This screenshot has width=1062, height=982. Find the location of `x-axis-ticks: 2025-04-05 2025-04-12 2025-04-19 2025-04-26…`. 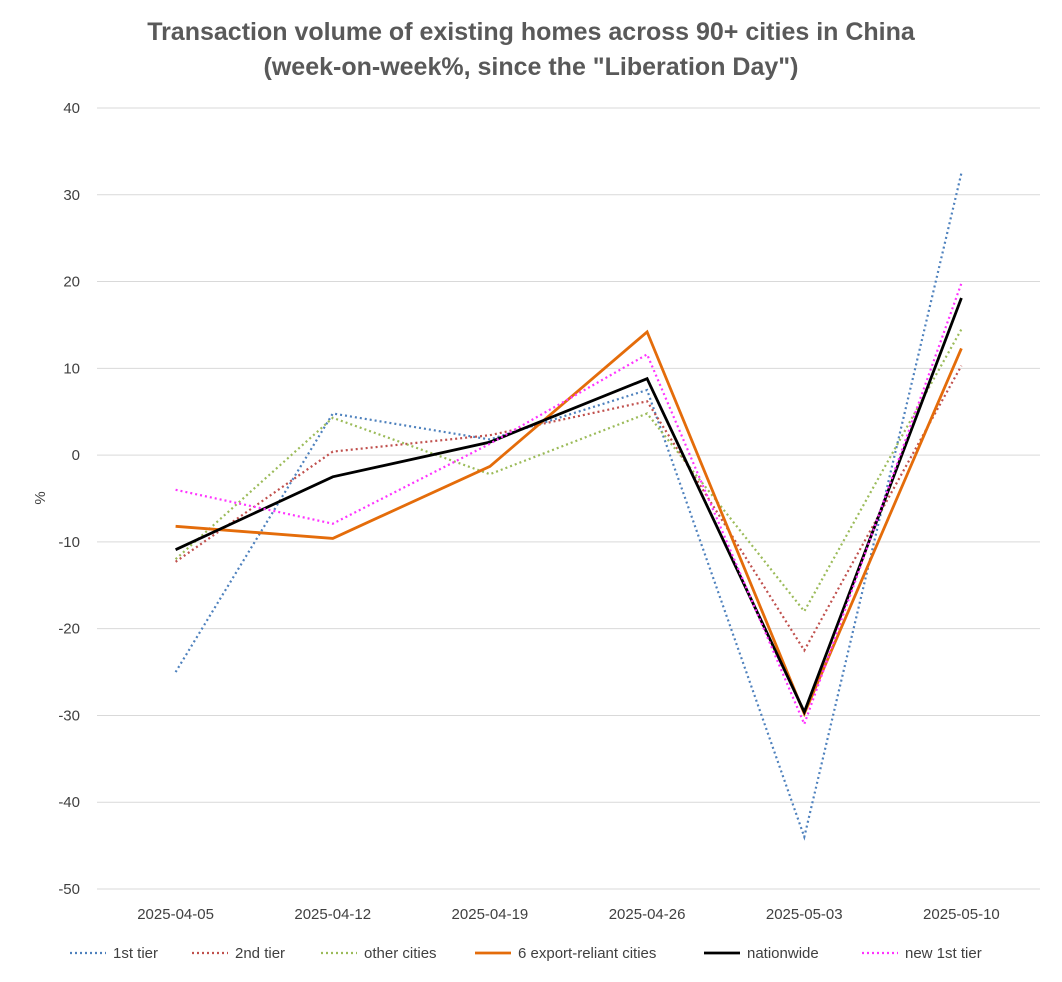

x-axis-ticks: 2025-04-05 2025-04-12 2025-04-19 2025-04-26… is located at coordinates (568, 914).